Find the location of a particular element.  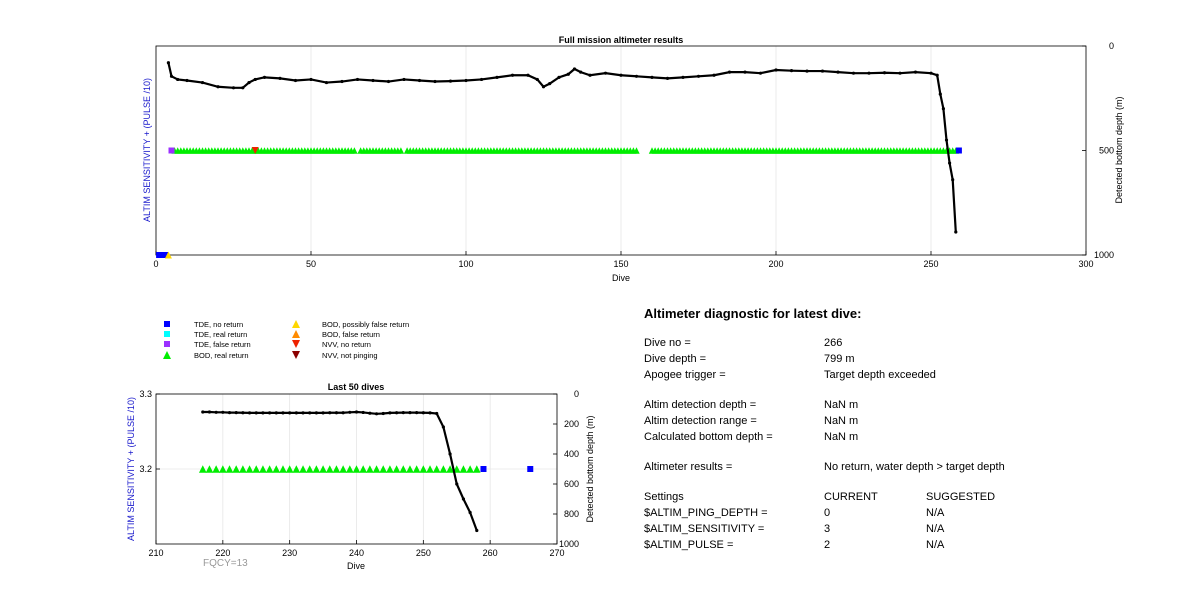

setting-row: $ALTIM_PULSE = 2 N/A is located at coordinates (914, 545).